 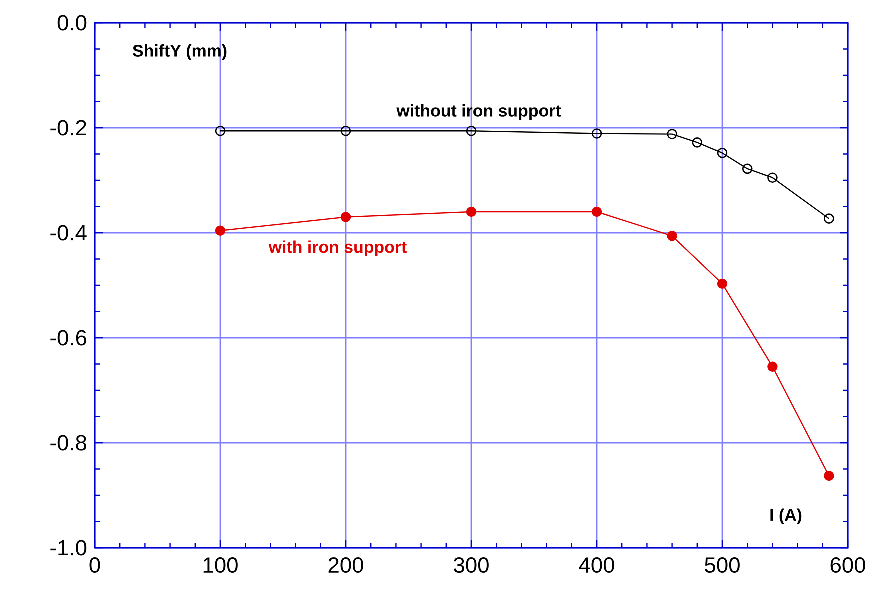 I want to click on x-tick-label: 500, so click(x=722, y=566).